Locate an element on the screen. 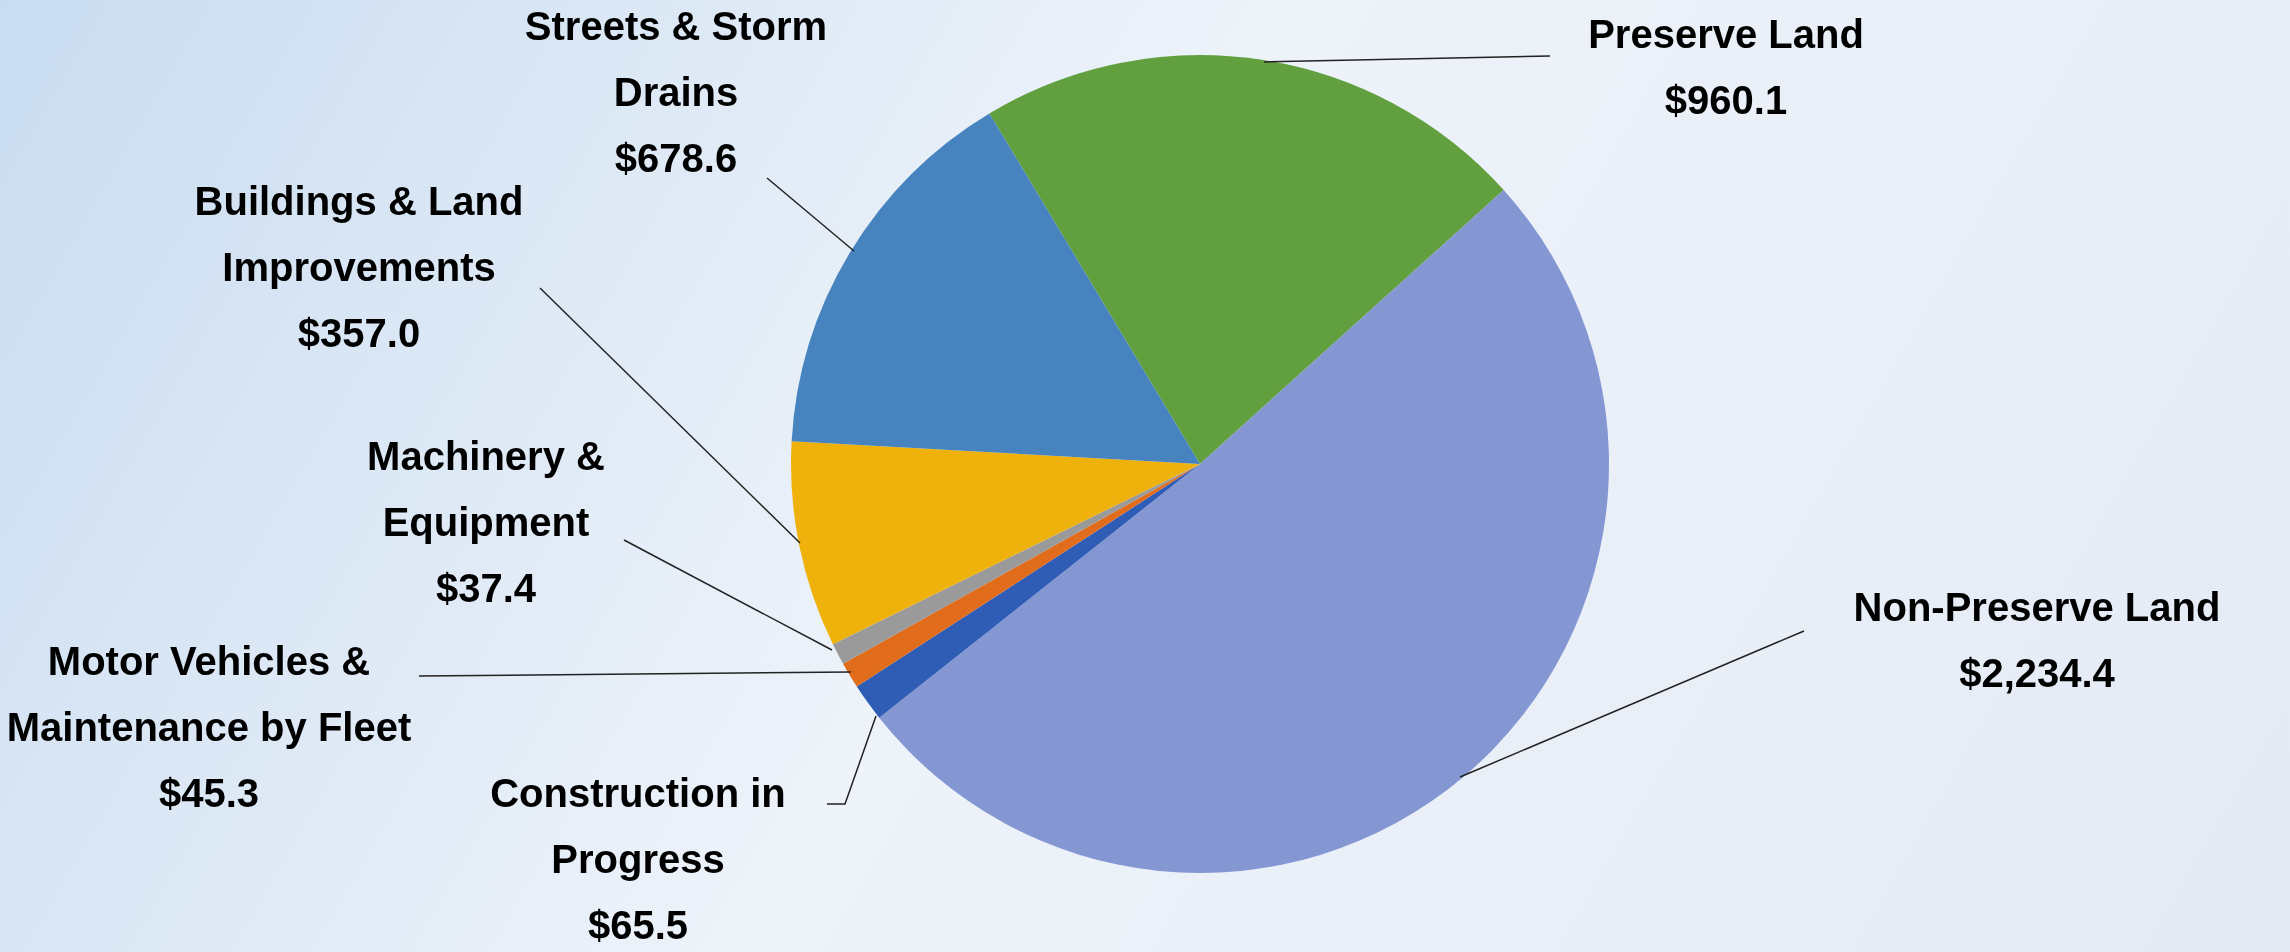 This screenshot has height=952, width=2290. slice-label: Machinery & Equipment is located at coordinates (486, 489).